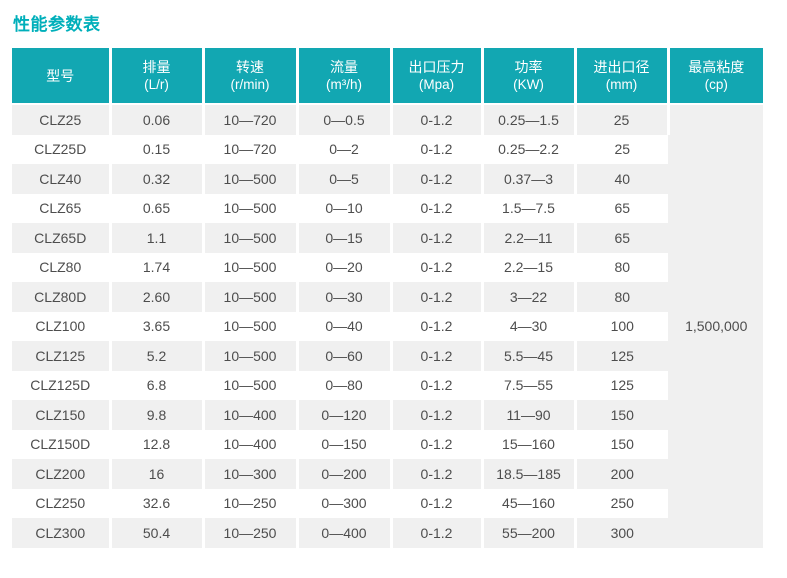 The width and height of the screenshot is (787, 578). What do you see at coordinates (621, 179) in the screenshot?
I see `cell-port-diameter: 40` at bounding box center [621, 179].